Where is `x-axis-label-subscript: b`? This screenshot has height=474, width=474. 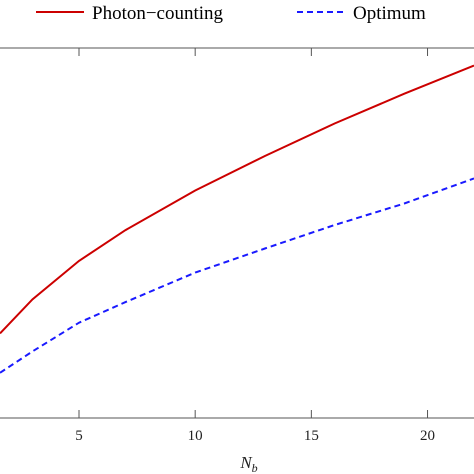 x-axis-label-subscript: b is located at coordinates (255, 467).